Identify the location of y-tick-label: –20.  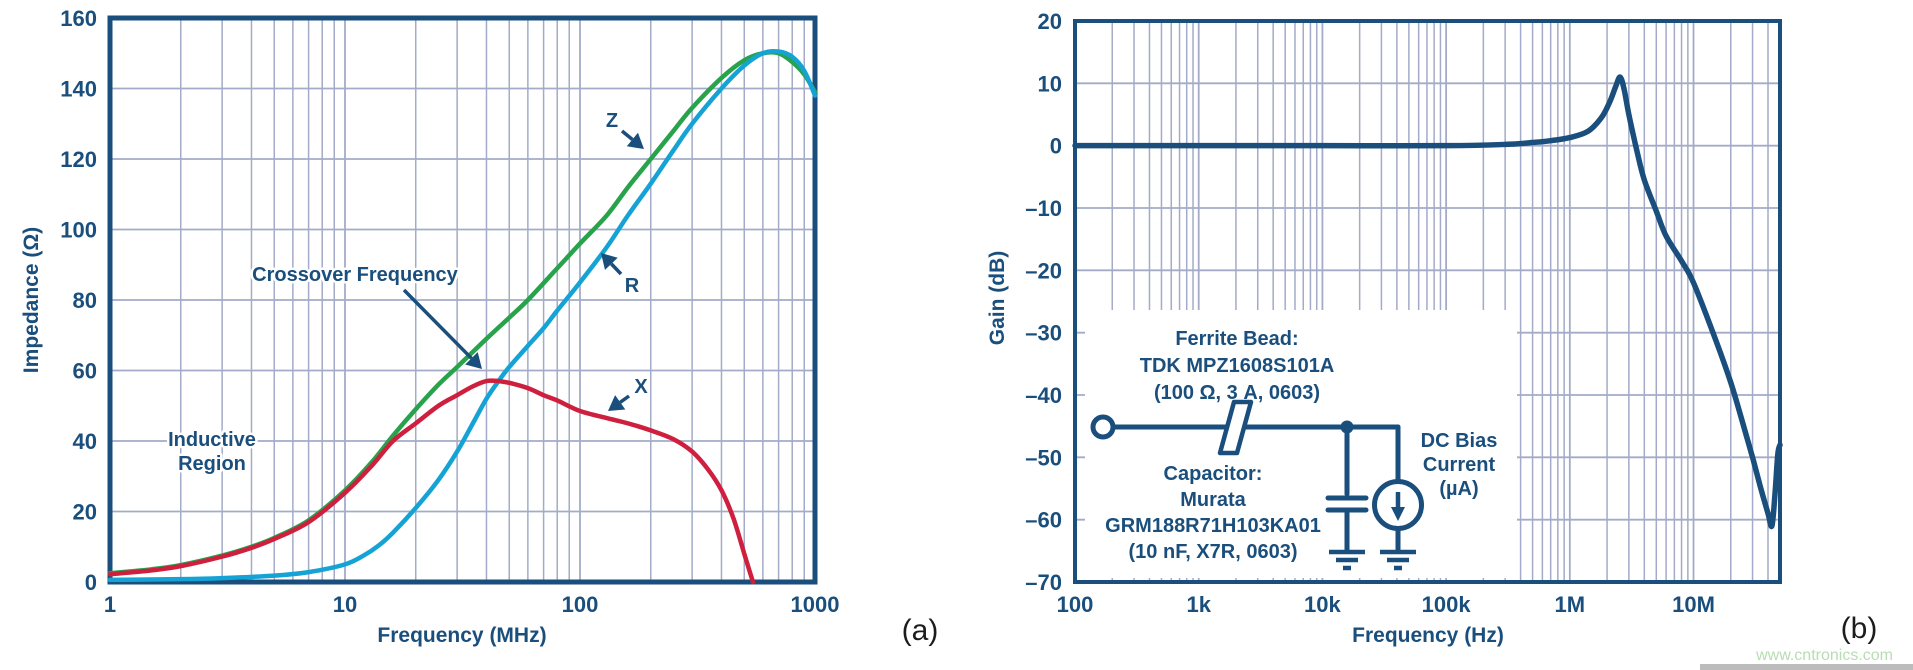
(1043, 270).